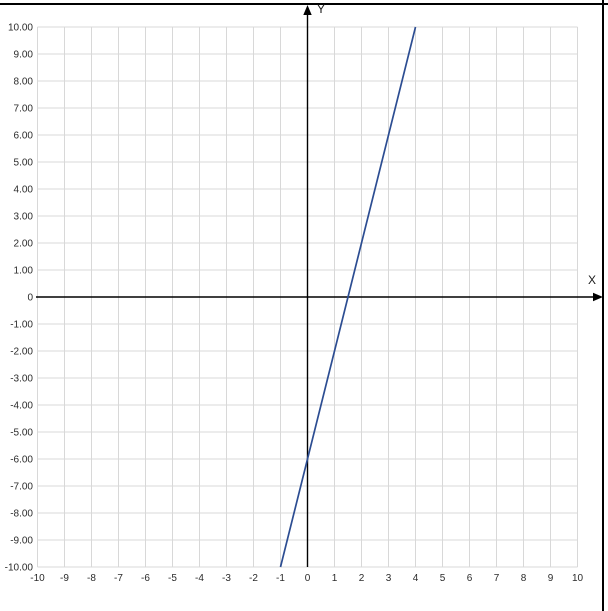  What do you see at coordinates (30, 298) in the screenshot?
I see `y-tick-label: 0` at bounding box center [30, 298].